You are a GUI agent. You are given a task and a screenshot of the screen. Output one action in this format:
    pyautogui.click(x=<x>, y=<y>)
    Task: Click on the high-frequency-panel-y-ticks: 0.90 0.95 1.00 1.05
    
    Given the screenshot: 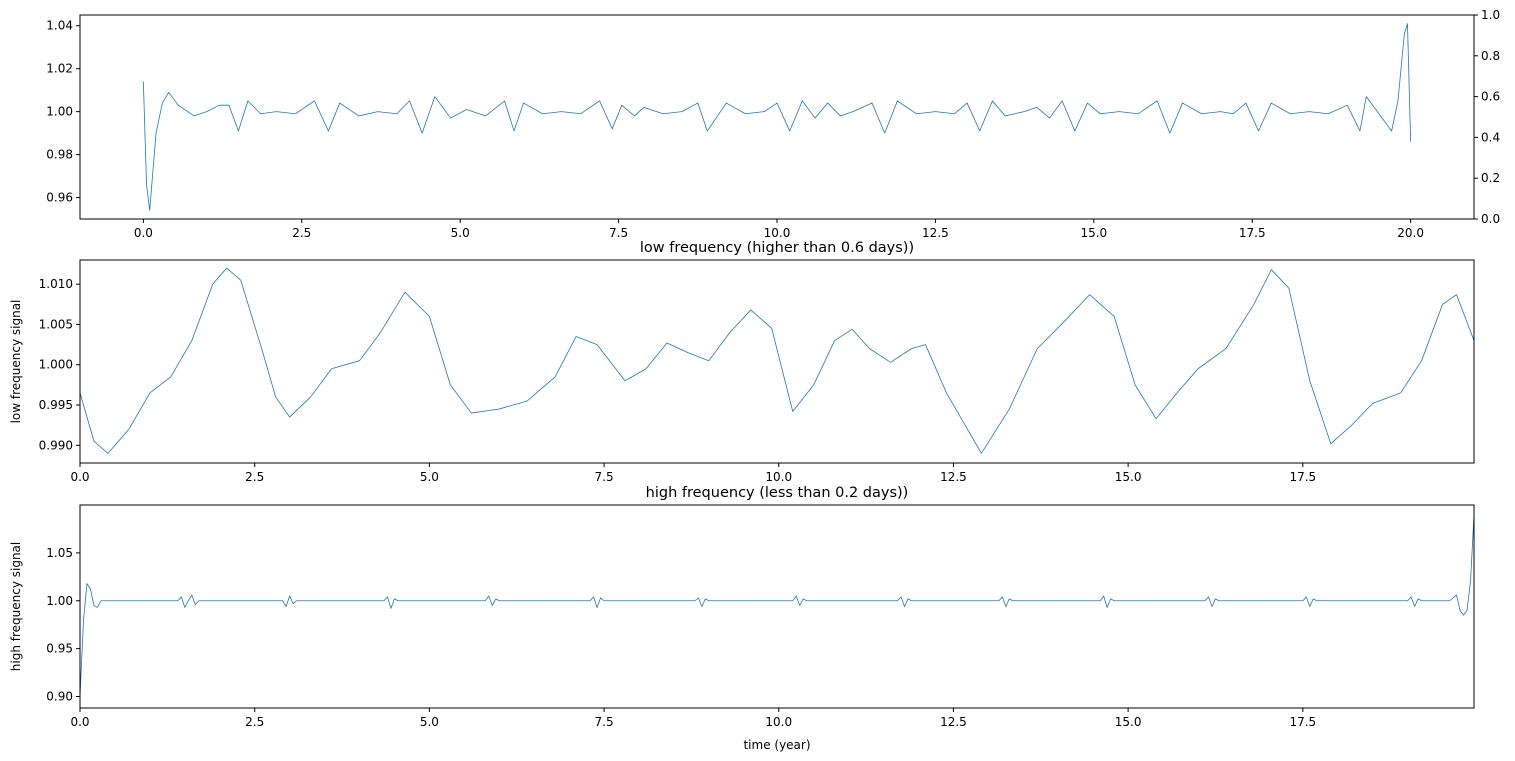 What is the action you would take?
    pyautogui.click(x=63, y=625)
    